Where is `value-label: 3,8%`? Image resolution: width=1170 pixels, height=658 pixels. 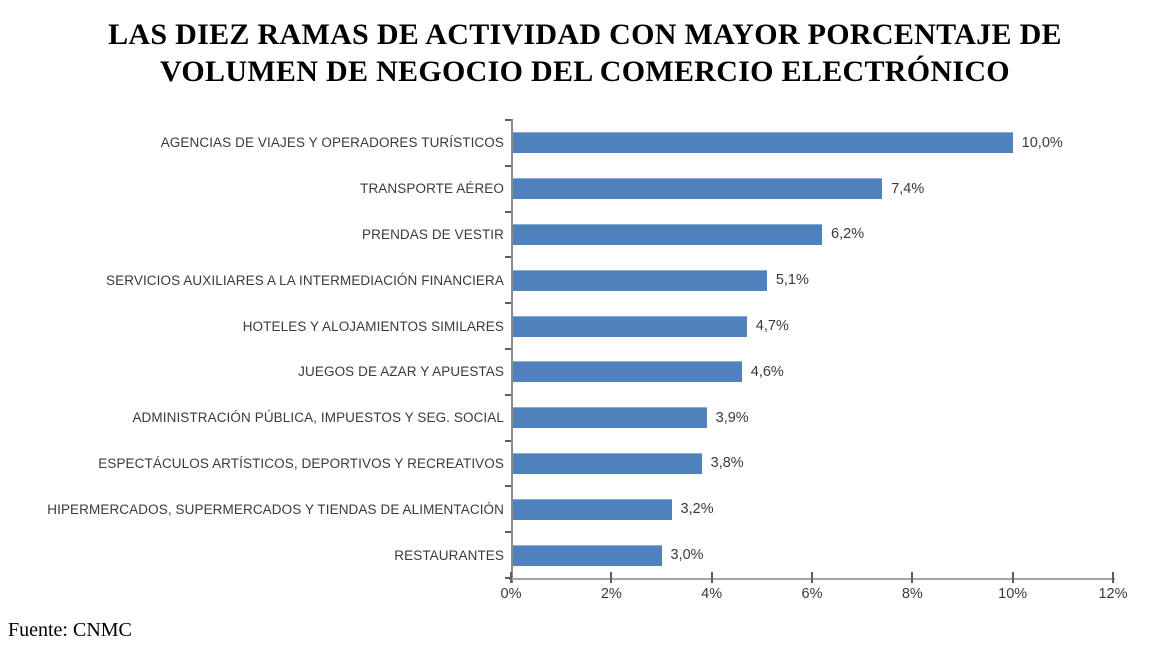
value-label: 3,8% is located at coordinates (727, 463).